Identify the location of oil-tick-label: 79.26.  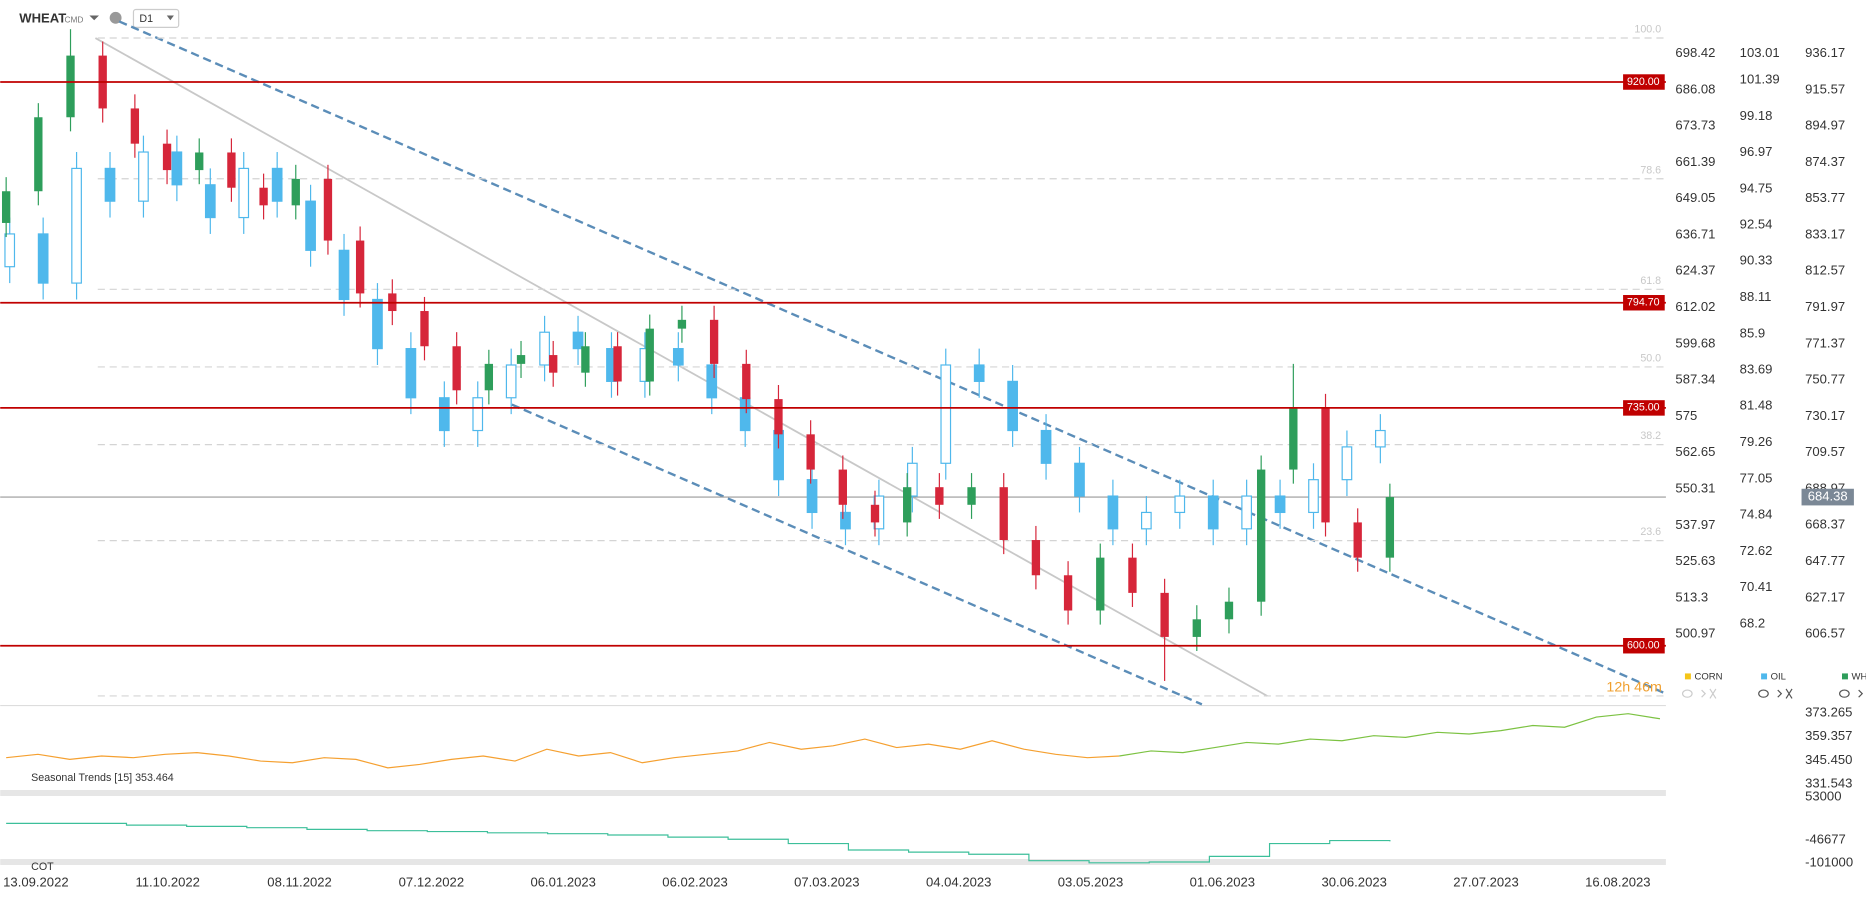
(1756, 441).